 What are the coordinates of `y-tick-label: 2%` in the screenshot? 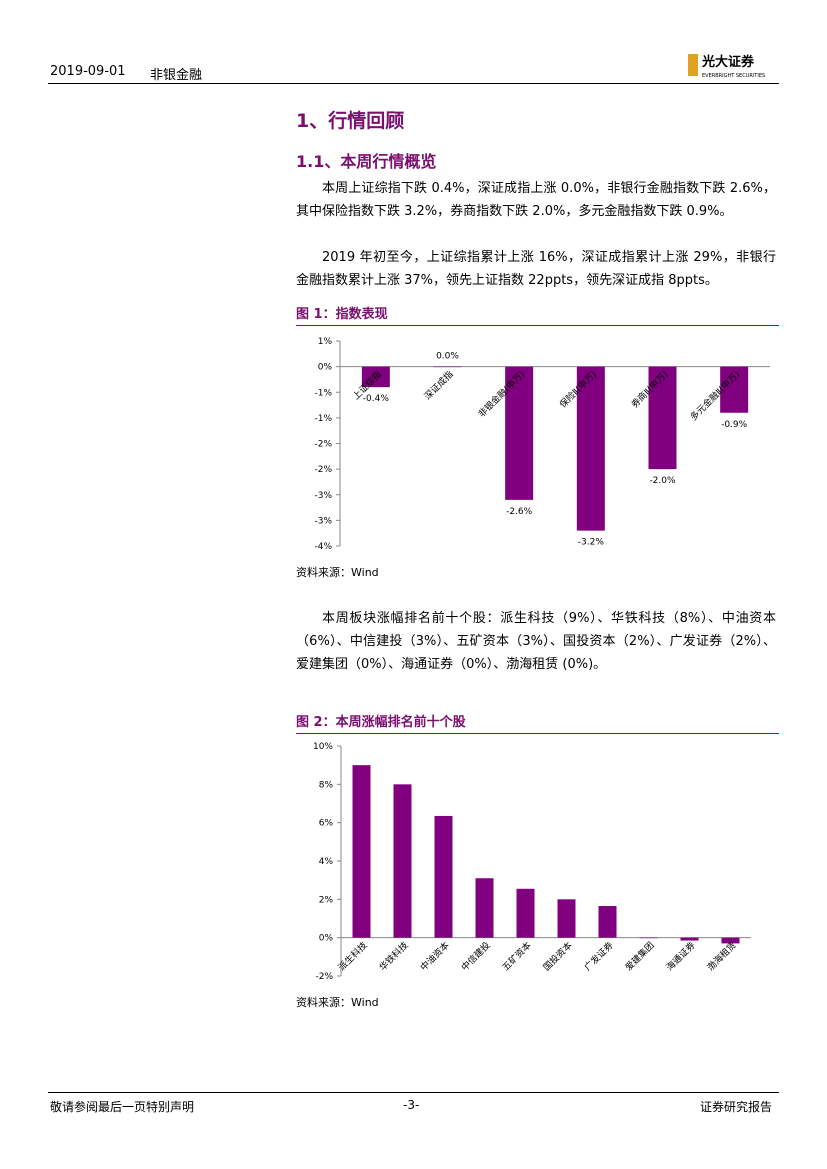 It's located at (326, 900).